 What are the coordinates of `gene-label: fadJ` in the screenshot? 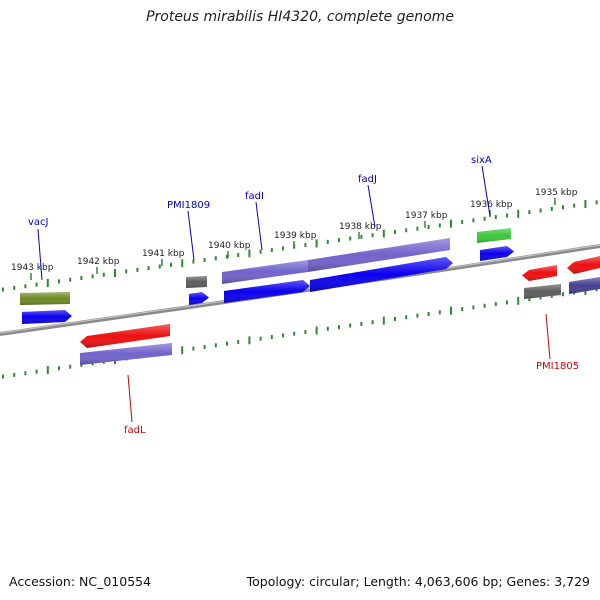 It's located at (367, 179).